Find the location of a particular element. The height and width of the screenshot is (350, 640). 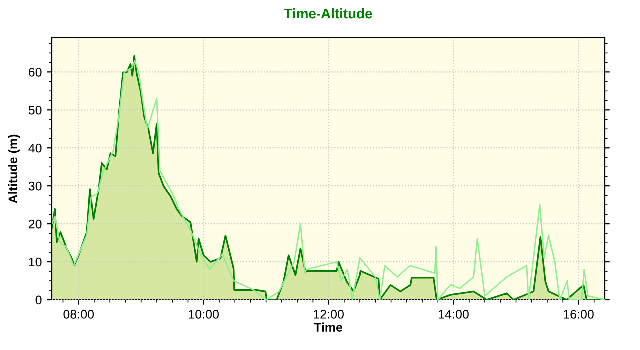

y-tick-label: 50 is located at coordinates (35, 110).